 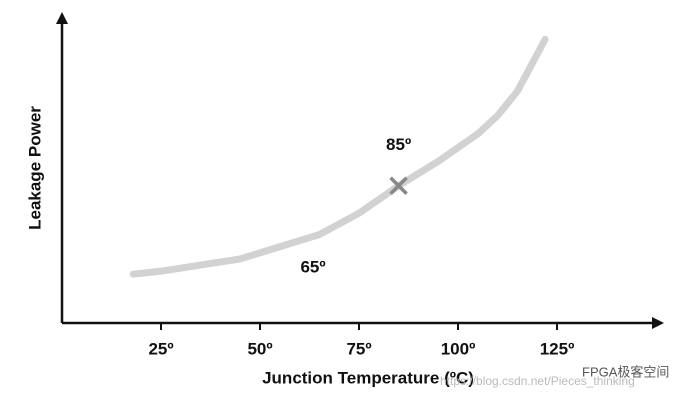 What do you see at coordinates (658, 323) in the screenshot?
I see `x-axis-arrow` at bounding box center [658, 323].